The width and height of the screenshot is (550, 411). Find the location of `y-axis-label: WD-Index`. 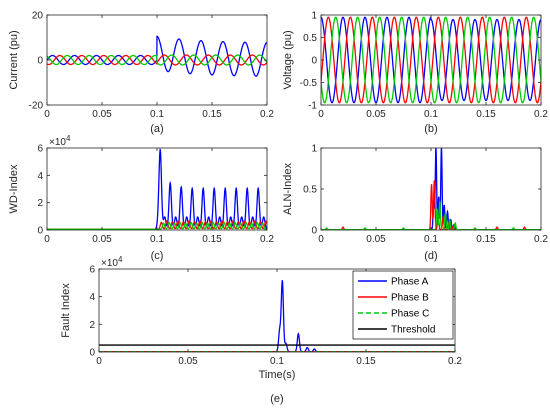

y-axis-label: WD-Index is located at coordinates (14, 188).